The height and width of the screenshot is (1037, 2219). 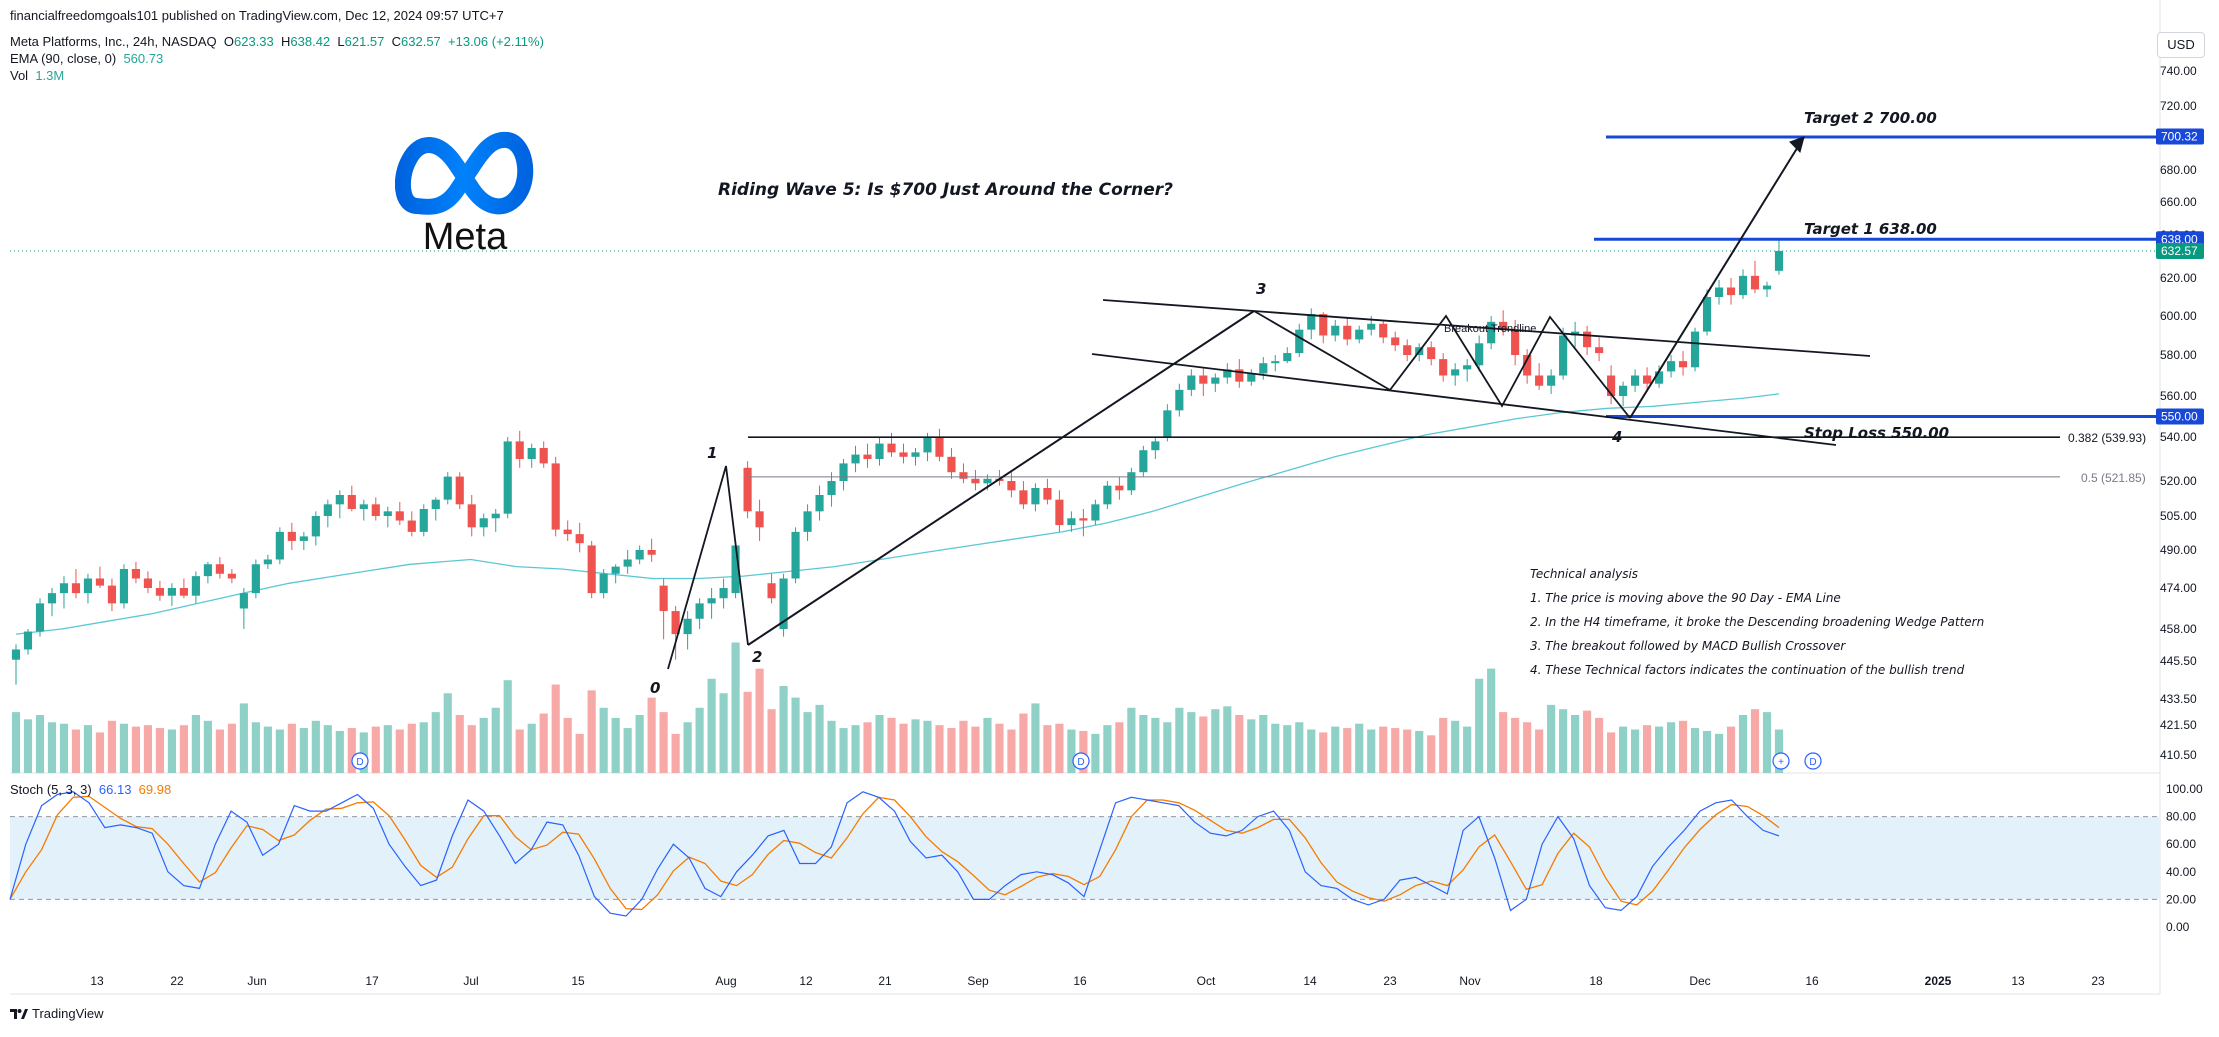 What do you see at coordinates (2180, 136) in the screenshot?
I see `price-badge` at bounding box center [2180, 136].